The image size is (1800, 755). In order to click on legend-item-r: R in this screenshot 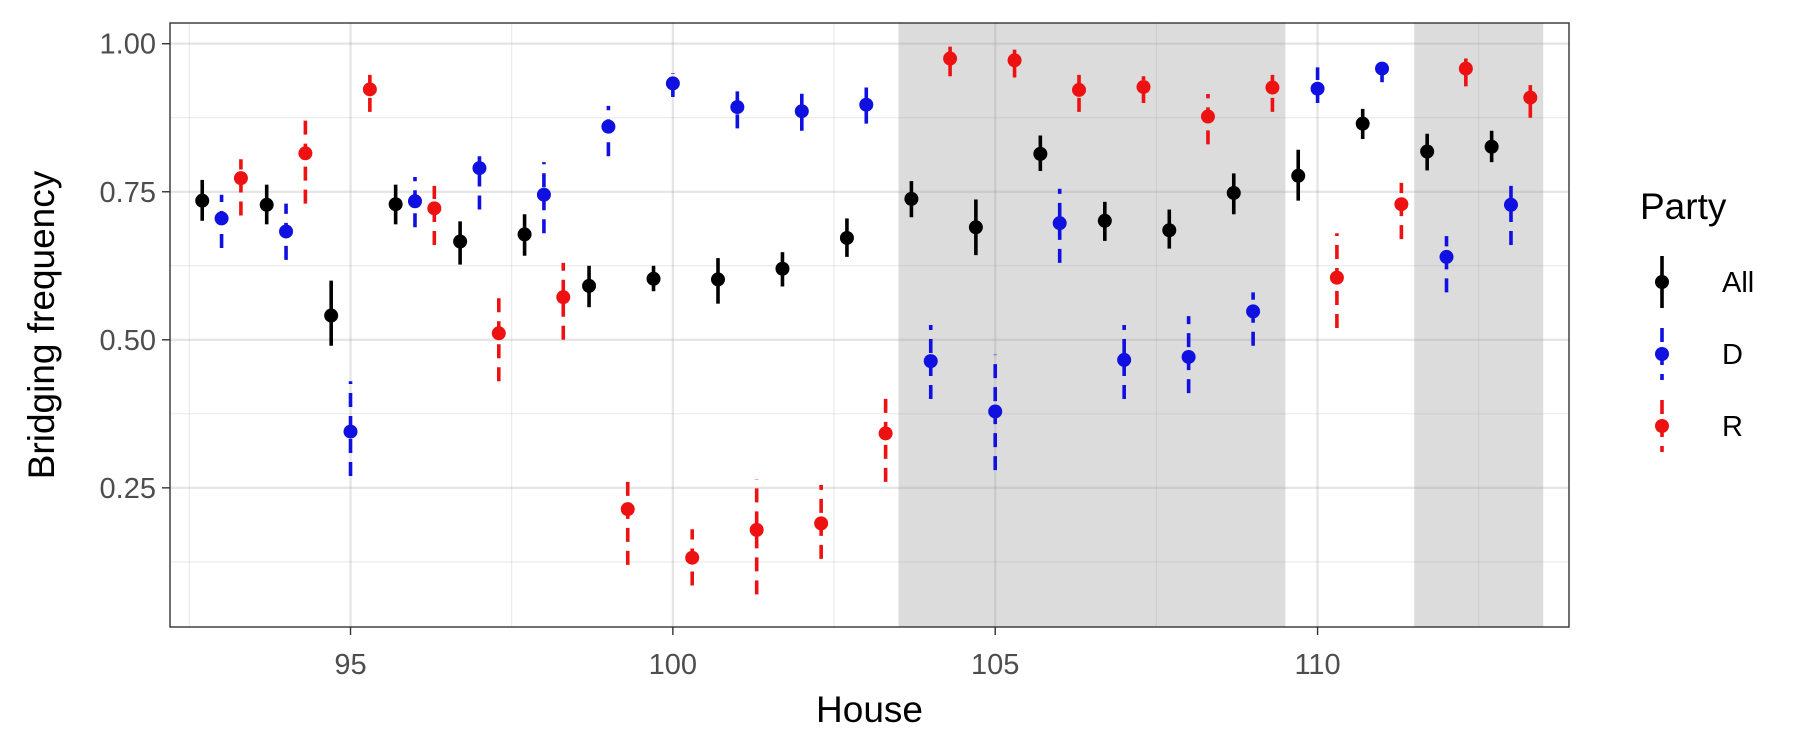, I will do `click(1699, 426)`.